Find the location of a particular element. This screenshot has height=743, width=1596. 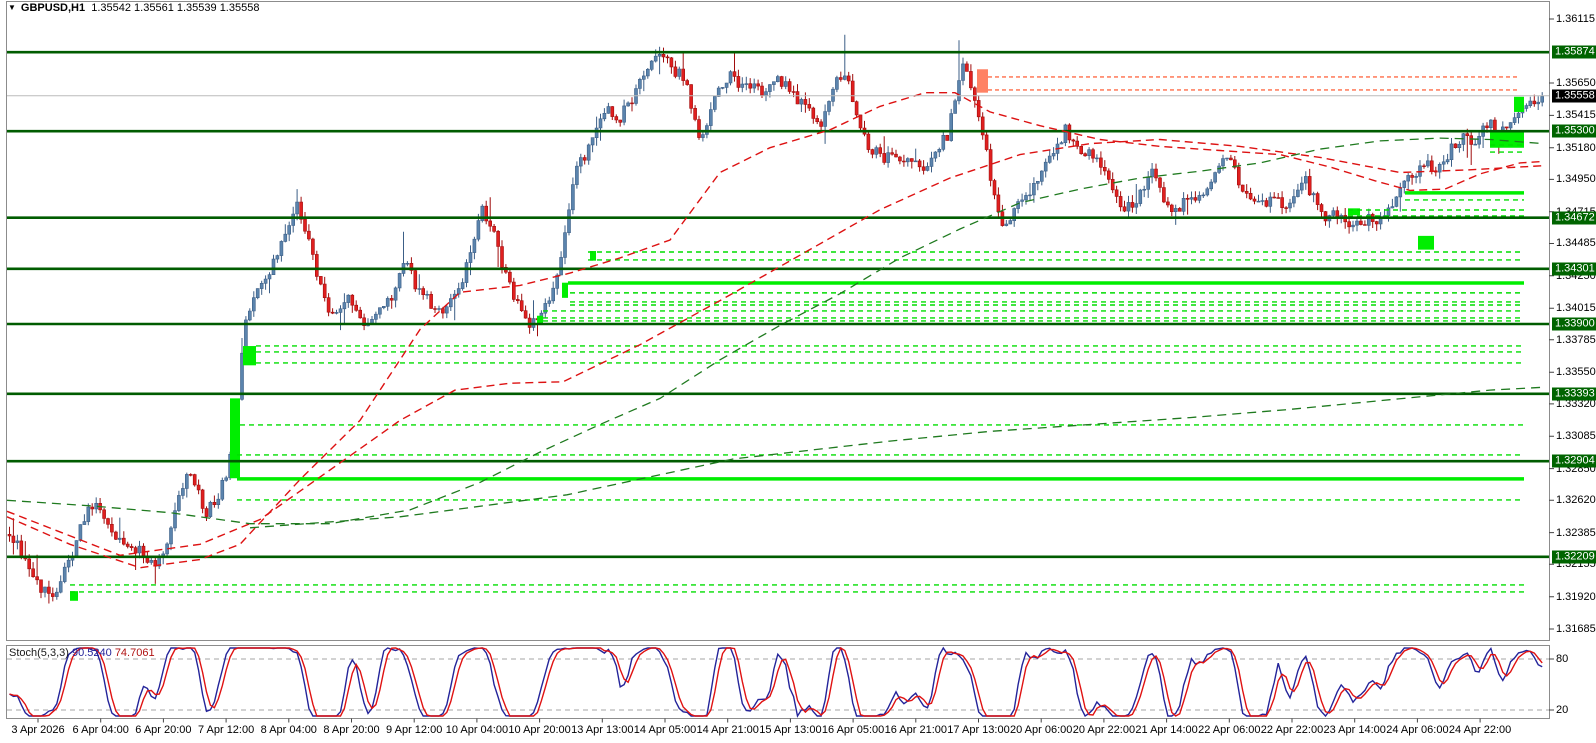

time-axis-label: 7 Apr 12:00 is located at coordinates (226, 730).